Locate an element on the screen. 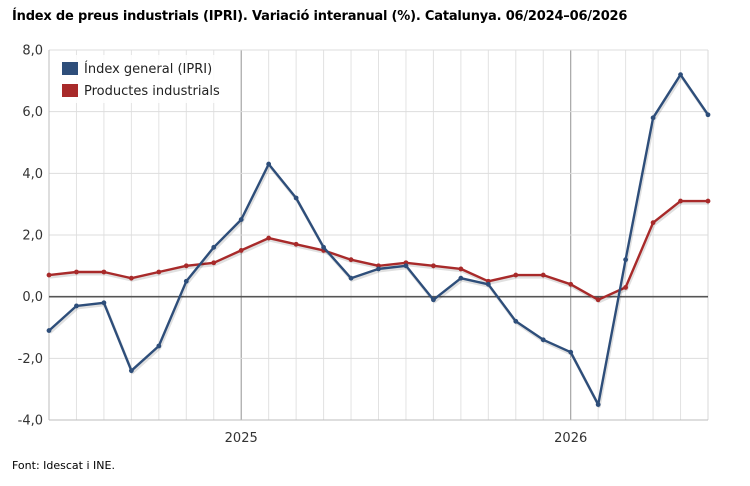  legend-label: Productes industrials is located at coordinates (152, 91).